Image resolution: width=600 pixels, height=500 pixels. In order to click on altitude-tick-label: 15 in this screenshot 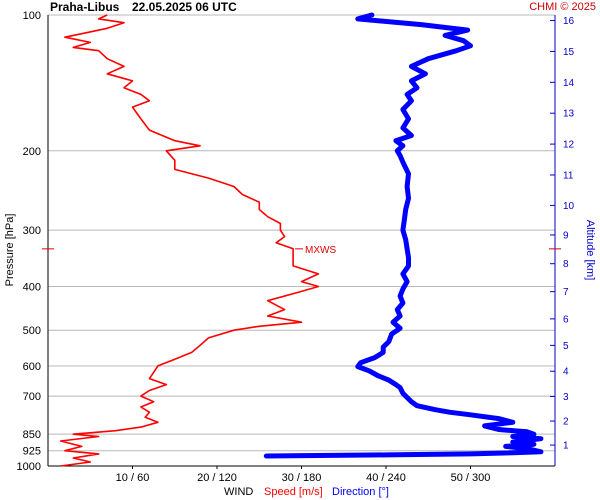, I will do `click(569, 52)`.